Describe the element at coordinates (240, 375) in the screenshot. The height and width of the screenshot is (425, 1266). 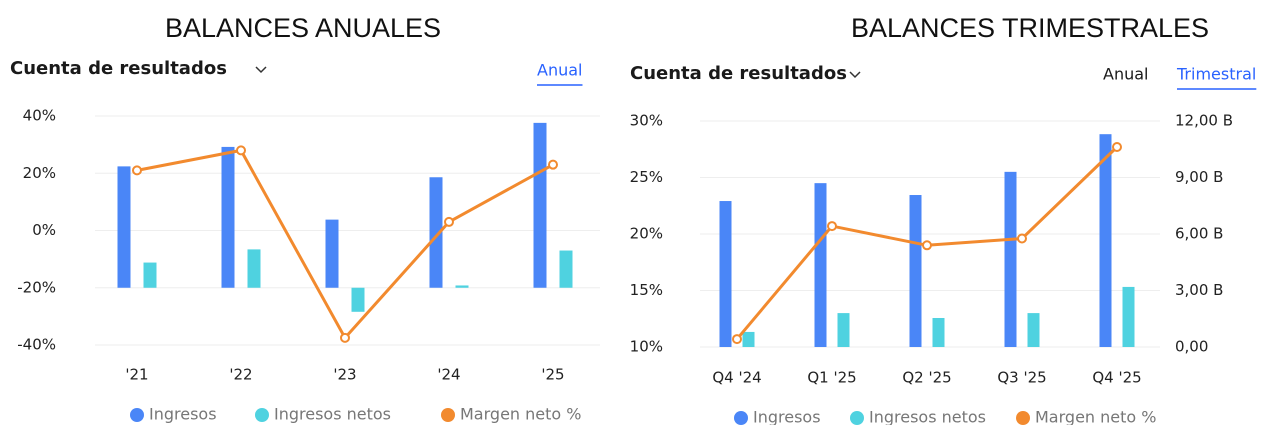
I see `x-tick-label: '22` at that location.